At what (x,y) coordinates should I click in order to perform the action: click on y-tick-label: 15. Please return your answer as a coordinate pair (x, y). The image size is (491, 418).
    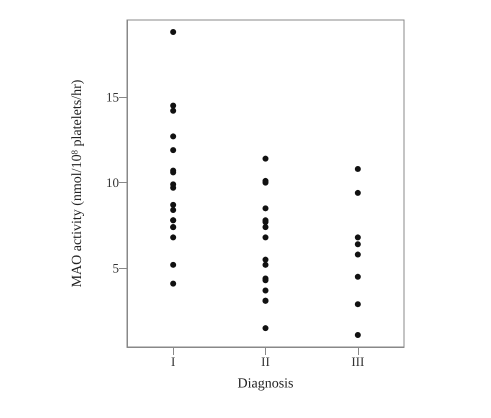
    Looking at the image, I should click on (112, 97).